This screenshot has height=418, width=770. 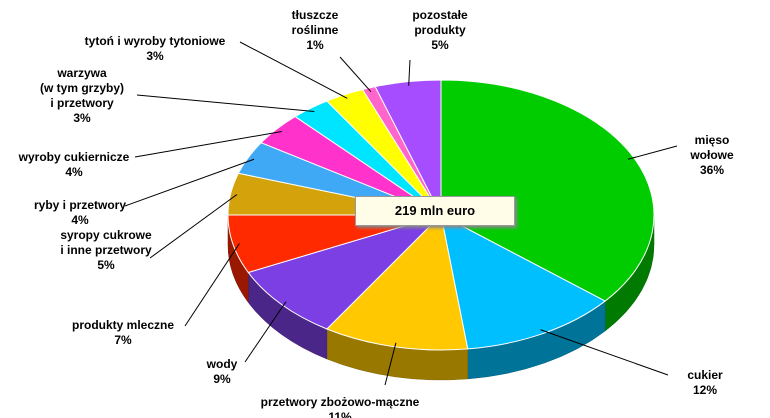 What do you see at coordinates (123, 325) in the screenshot?
I see `slice-label: produkty mleczne` at bounding box center [123, 325].